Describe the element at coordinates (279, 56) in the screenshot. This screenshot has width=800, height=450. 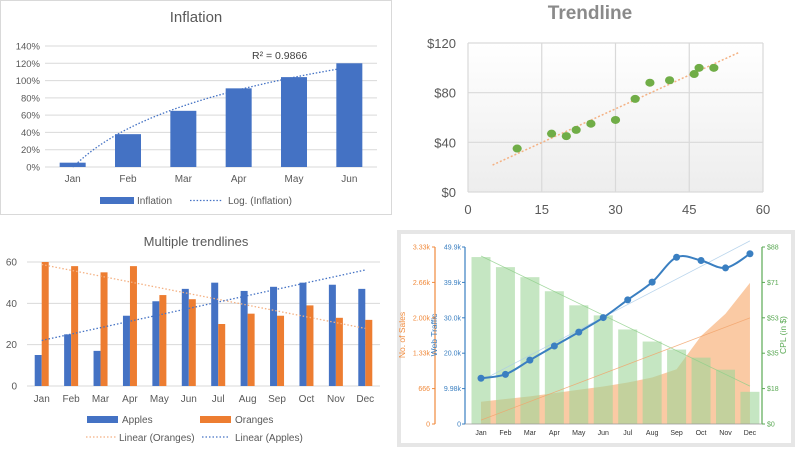
I see `r-squared-label: R² = 0.9866` at that location.